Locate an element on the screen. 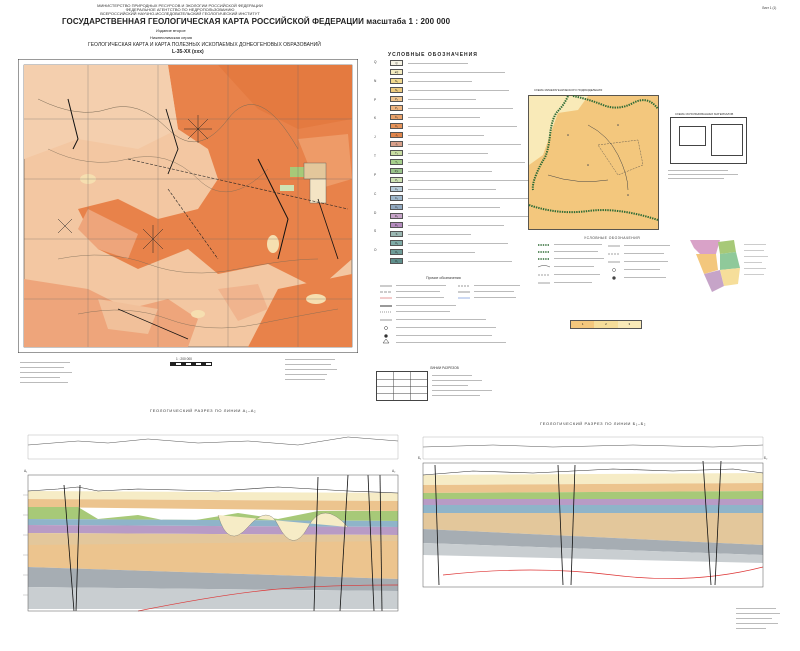  inset-map-title: СХЕМА МИНЕРАГЕНИЧЕСКОГО ПОДРАЗДЕЛЕНИЯ is located at coordinates (568, 90).